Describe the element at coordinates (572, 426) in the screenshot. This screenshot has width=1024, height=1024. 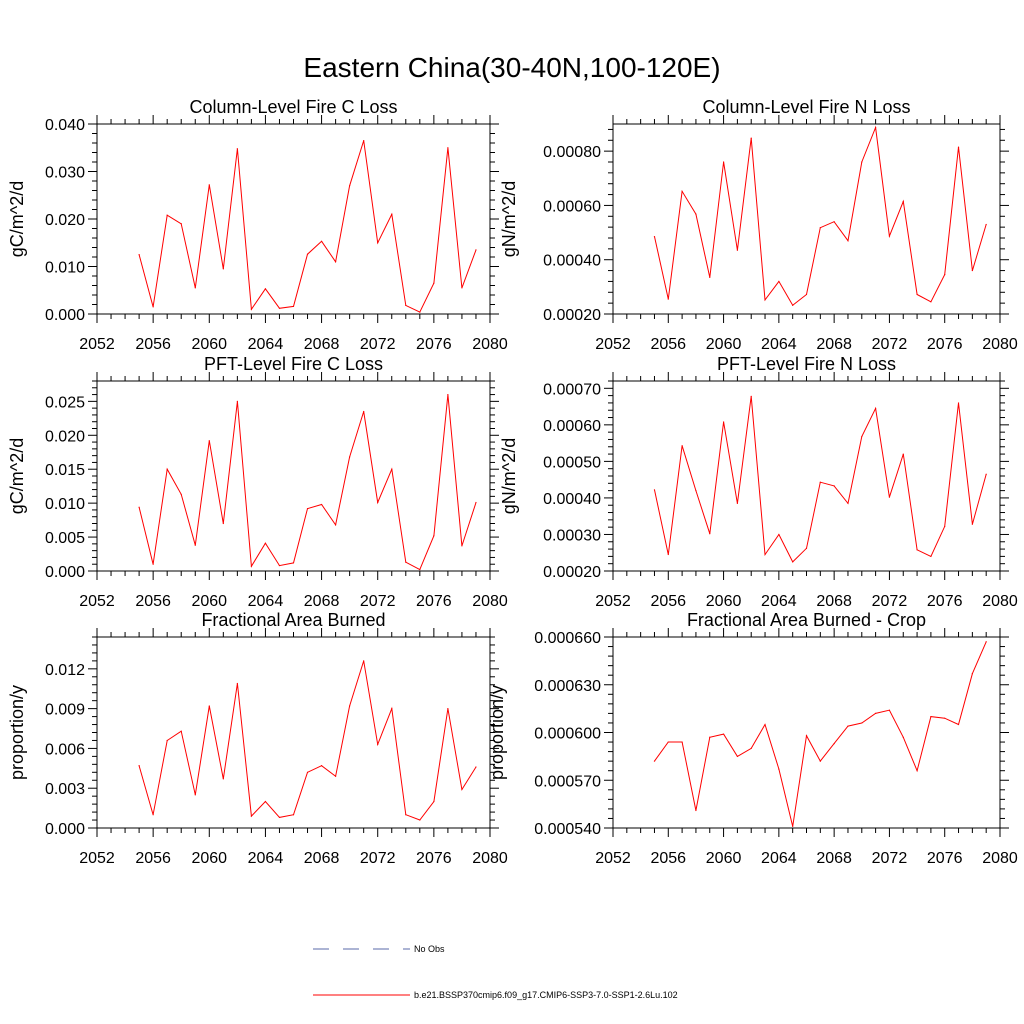
I see `y-tick-label: 0.00060` at that location.